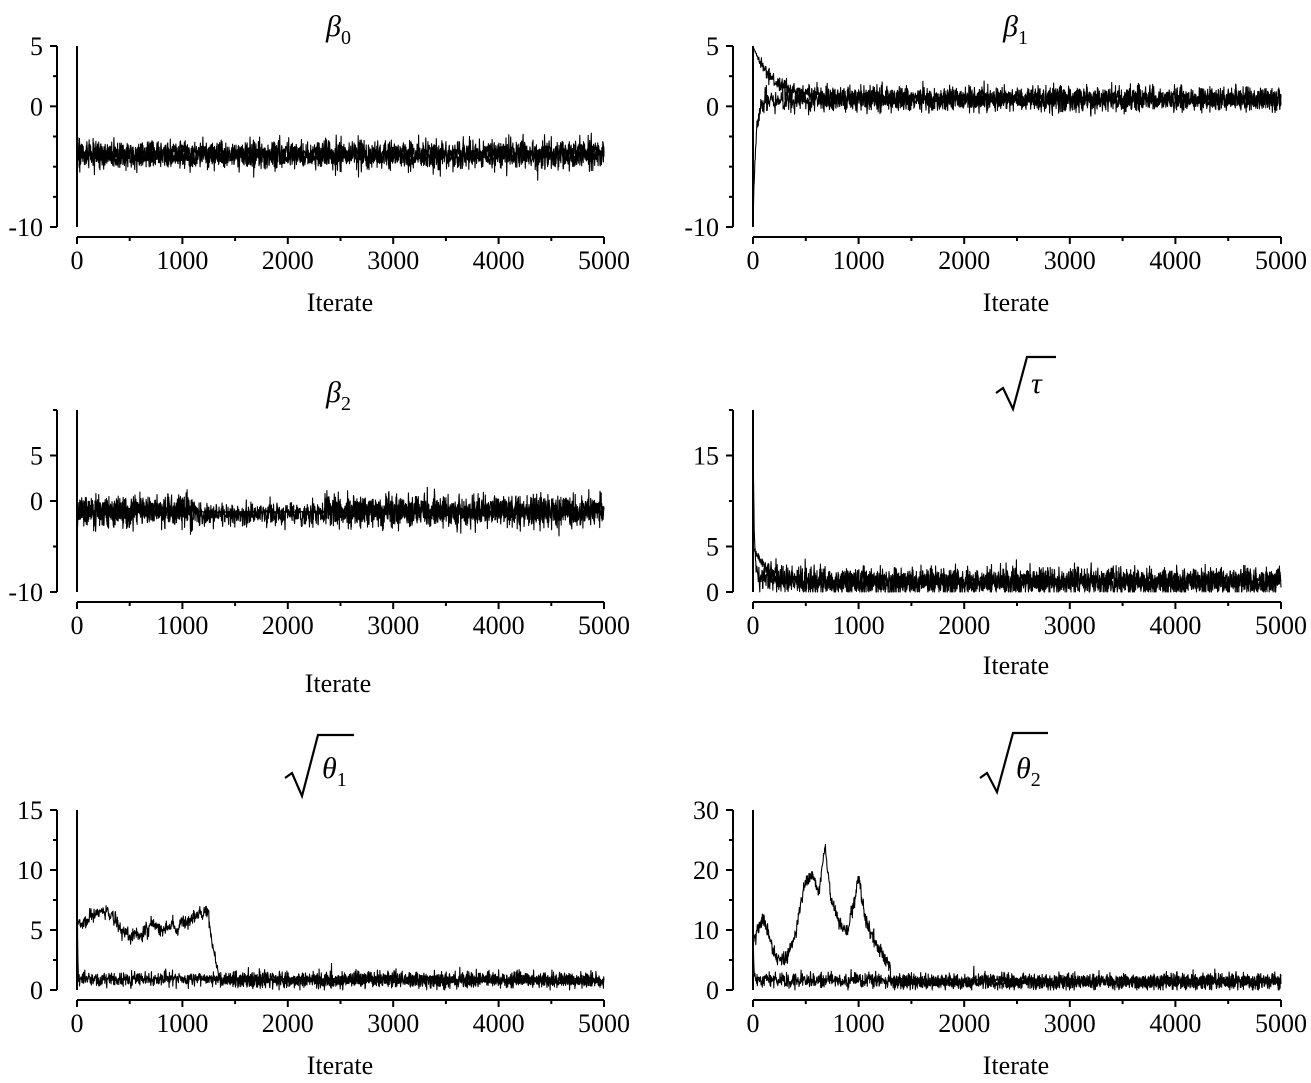 This screenshot has height=1083, width=1311. I want to click on panel-title-beta1: β1, so click(1015, 29).